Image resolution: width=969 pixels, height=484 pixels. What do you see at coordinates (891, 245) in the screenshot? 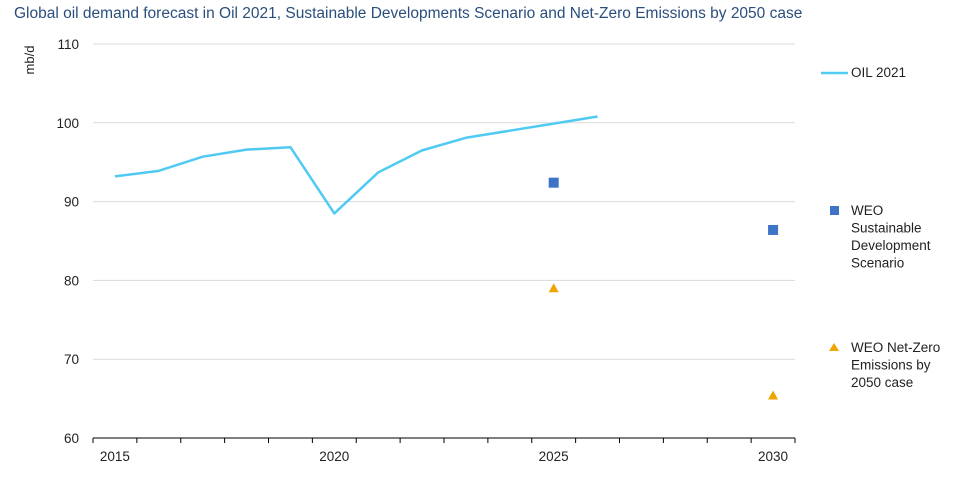
I see `legend-label: Development` at bounding box center [891, 245].